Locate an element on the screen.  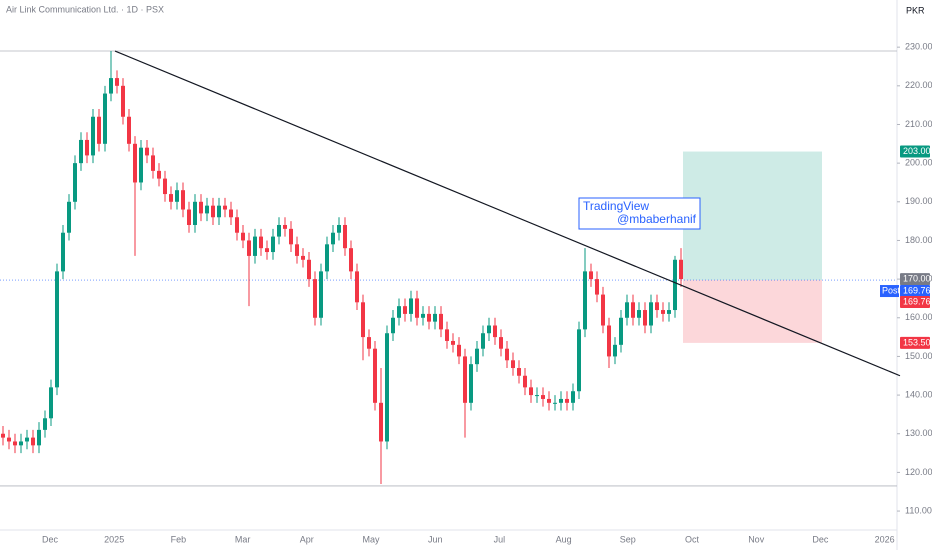
x-tick-label: 2025 is located at coordinates (114, 539).